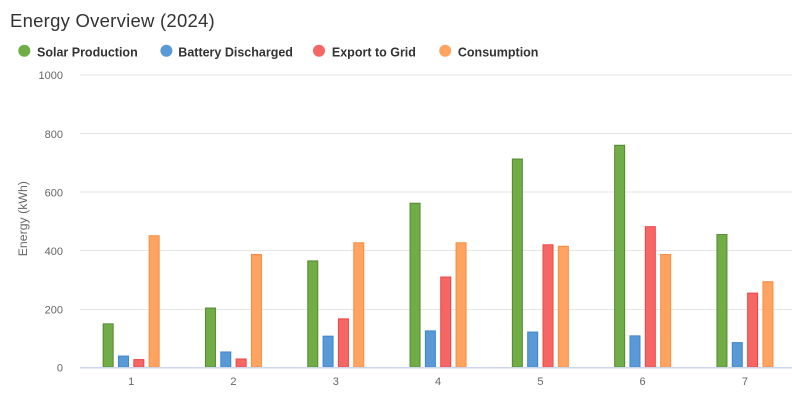 The height and width of the screenshot is (401, 792). I want to click on svg-text: 5, so click(540, 382).